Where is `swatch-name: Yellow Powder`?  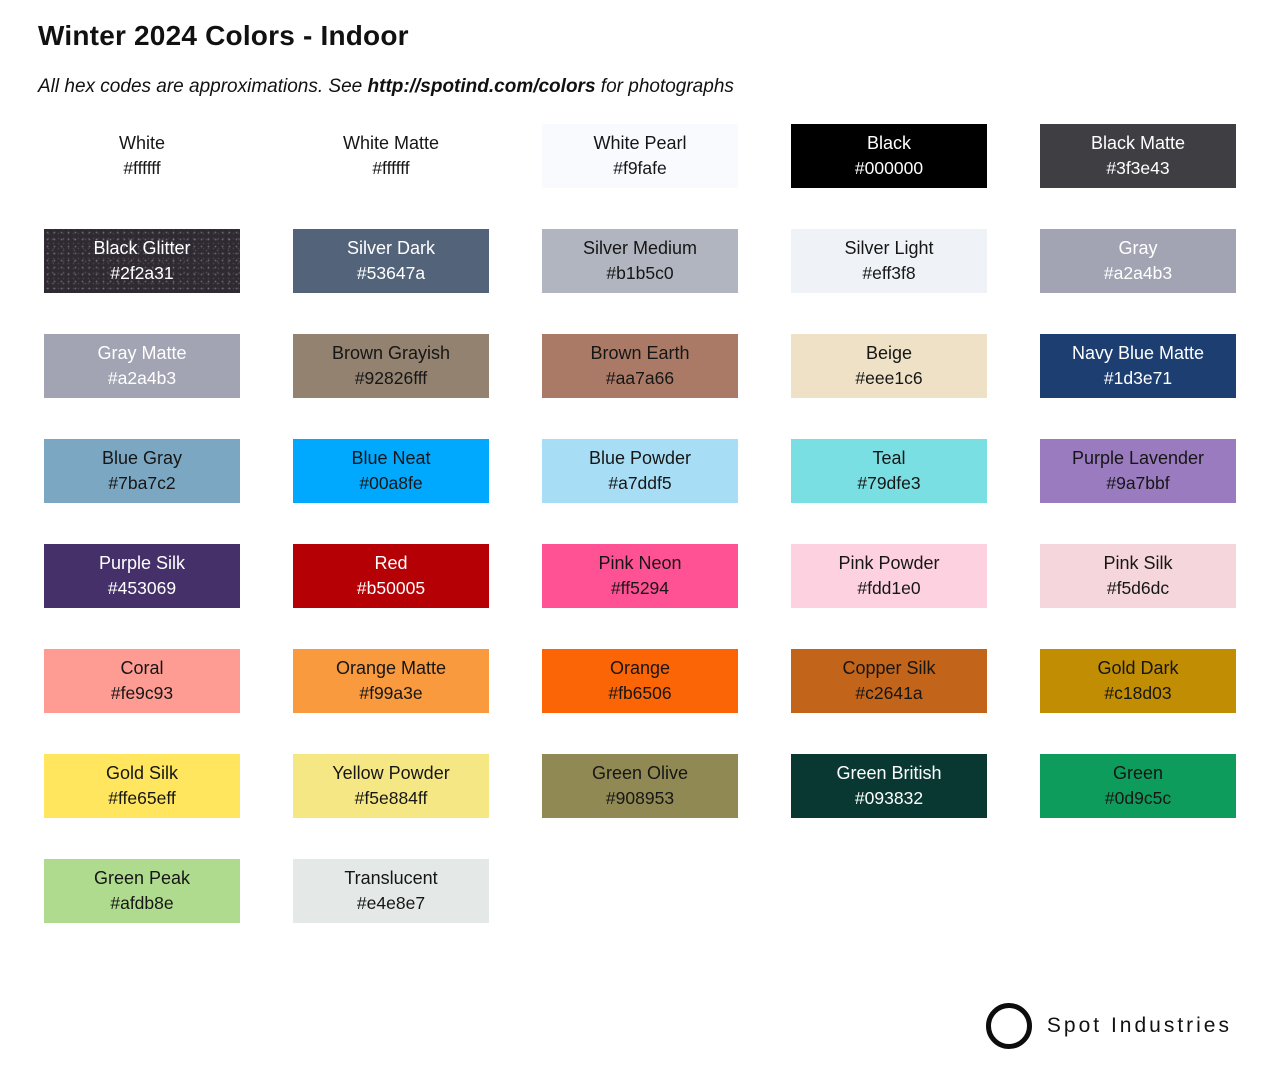 swatch-name: Yellow Powder is located at coordinates (391, 773).